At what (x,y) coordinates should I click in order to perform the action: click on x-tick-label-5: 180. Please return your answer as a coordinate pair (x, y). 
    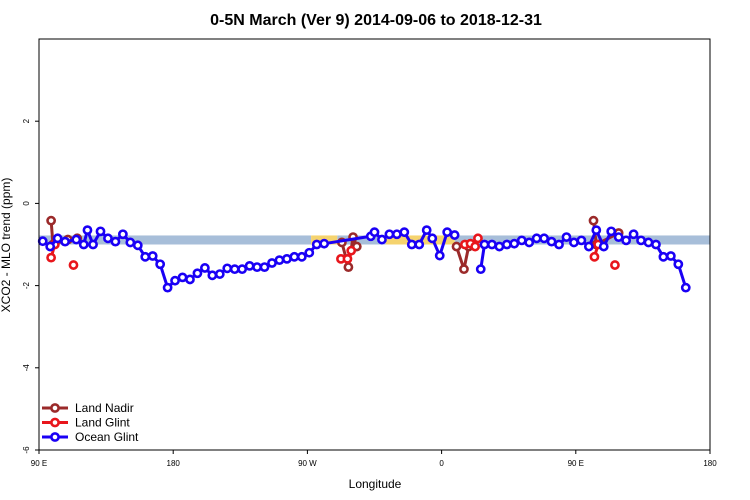
    Looking at the image, I should click on (710, 463).